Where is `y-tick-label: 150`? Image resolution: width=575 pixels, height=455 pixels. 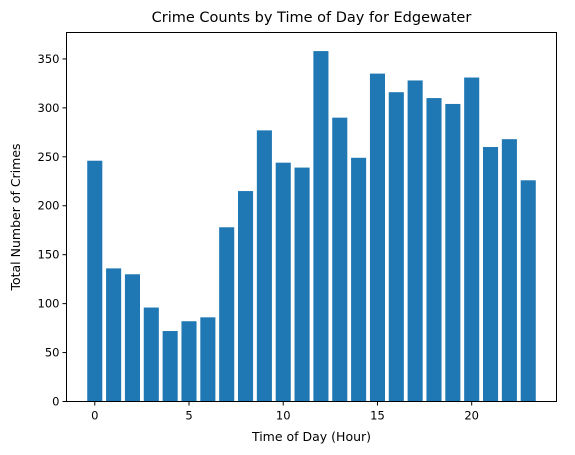 y-tick-label: 150 is located at coordinates (49, 255).